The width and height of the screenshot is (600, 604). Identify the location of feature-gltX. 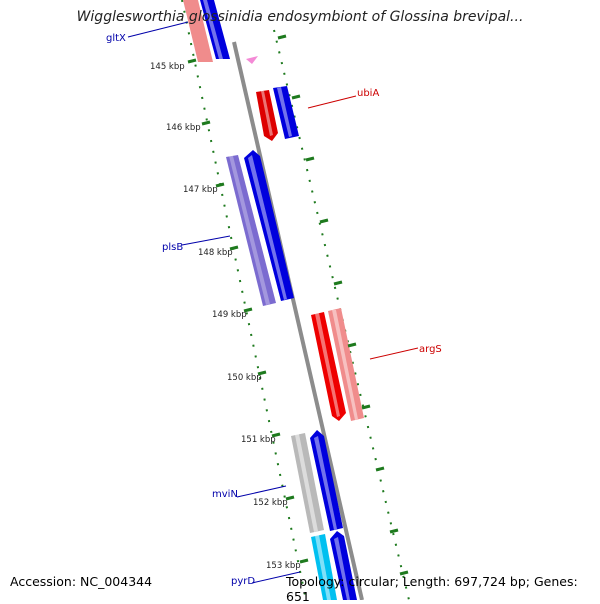
(206, 31).